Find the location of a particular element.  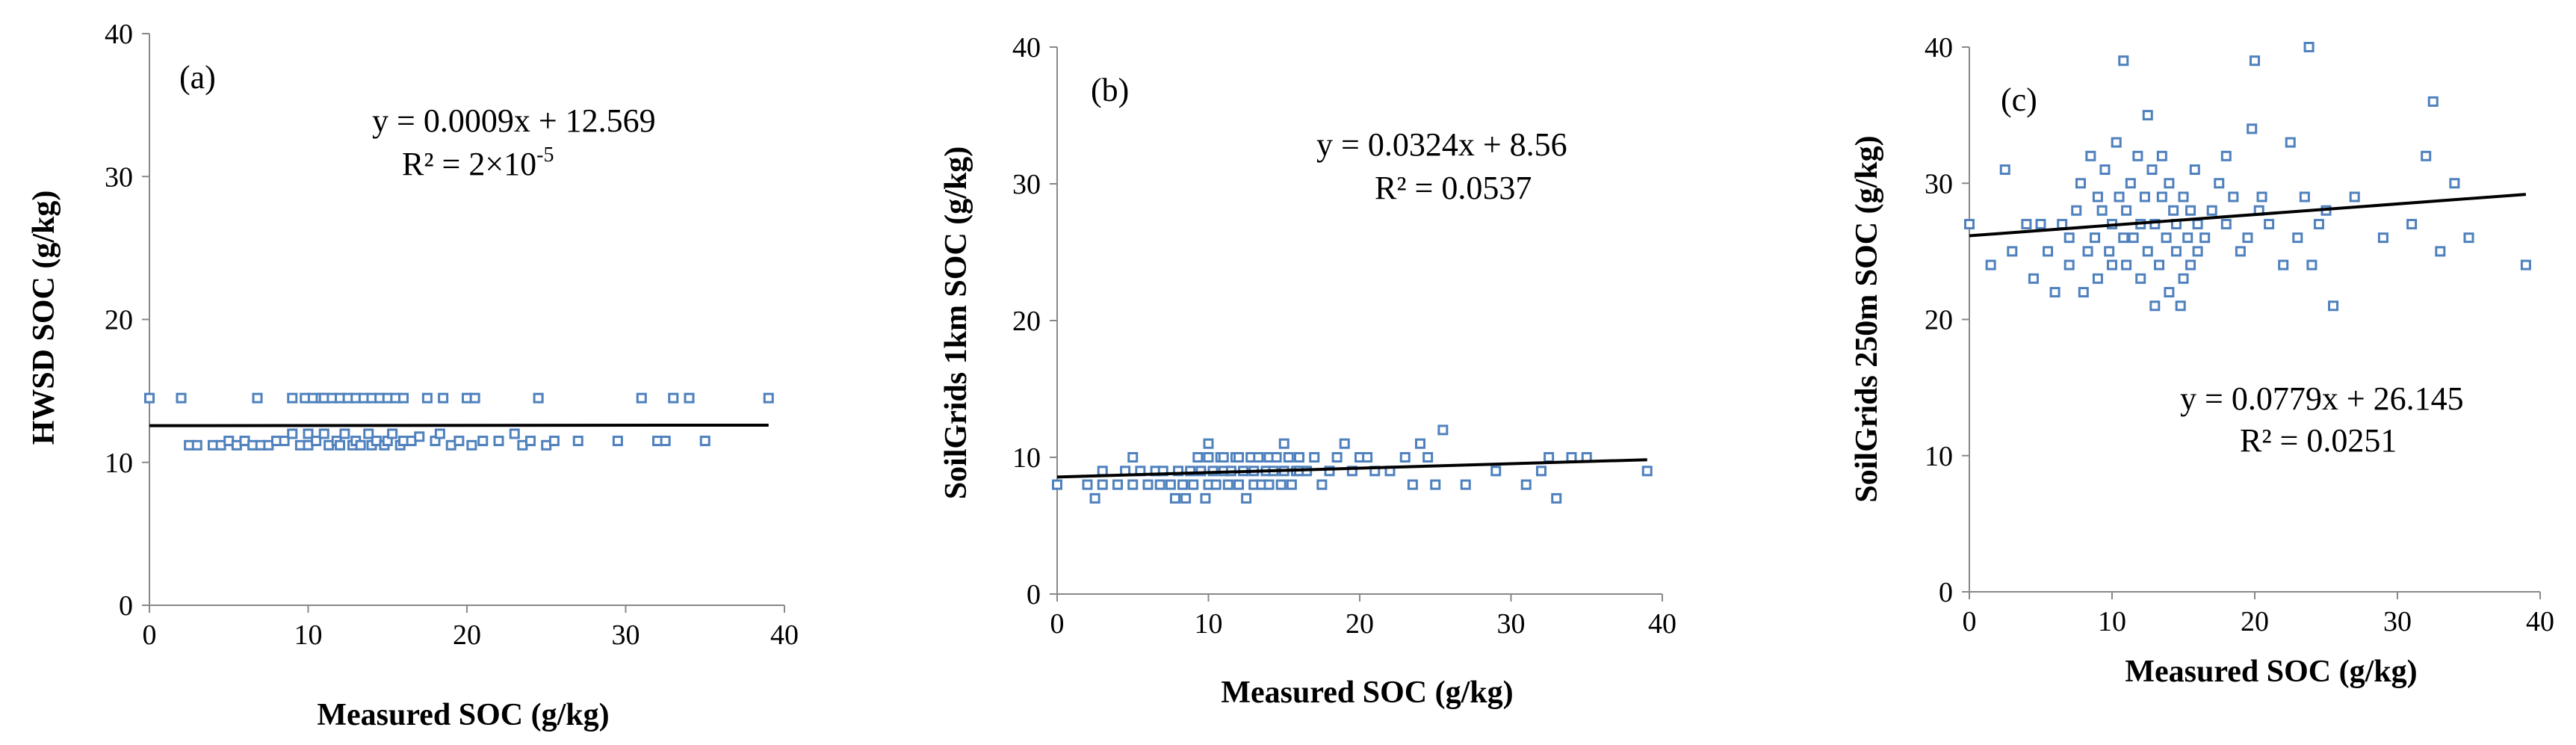

panel-c-y-tick-label: 0 is located at coordinates (1946, 592).